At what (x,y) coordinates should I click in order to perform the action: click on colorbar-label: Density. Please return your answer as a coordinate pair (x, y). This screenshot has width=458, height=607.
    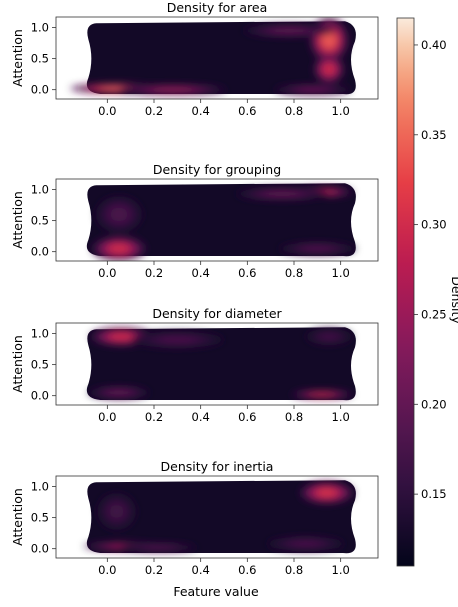
    Looking at the image, I should click on (453, 300).